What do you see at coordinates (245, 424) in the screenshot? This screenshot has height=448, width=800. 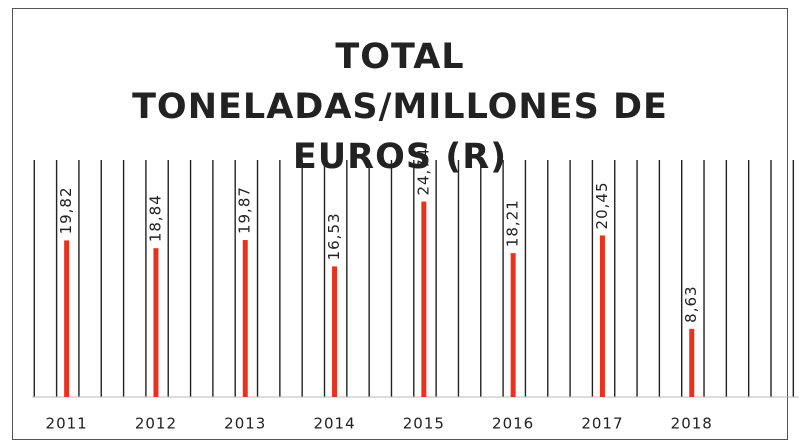 I see `x-tick-label: 2013` at bounding box center [245, 424].